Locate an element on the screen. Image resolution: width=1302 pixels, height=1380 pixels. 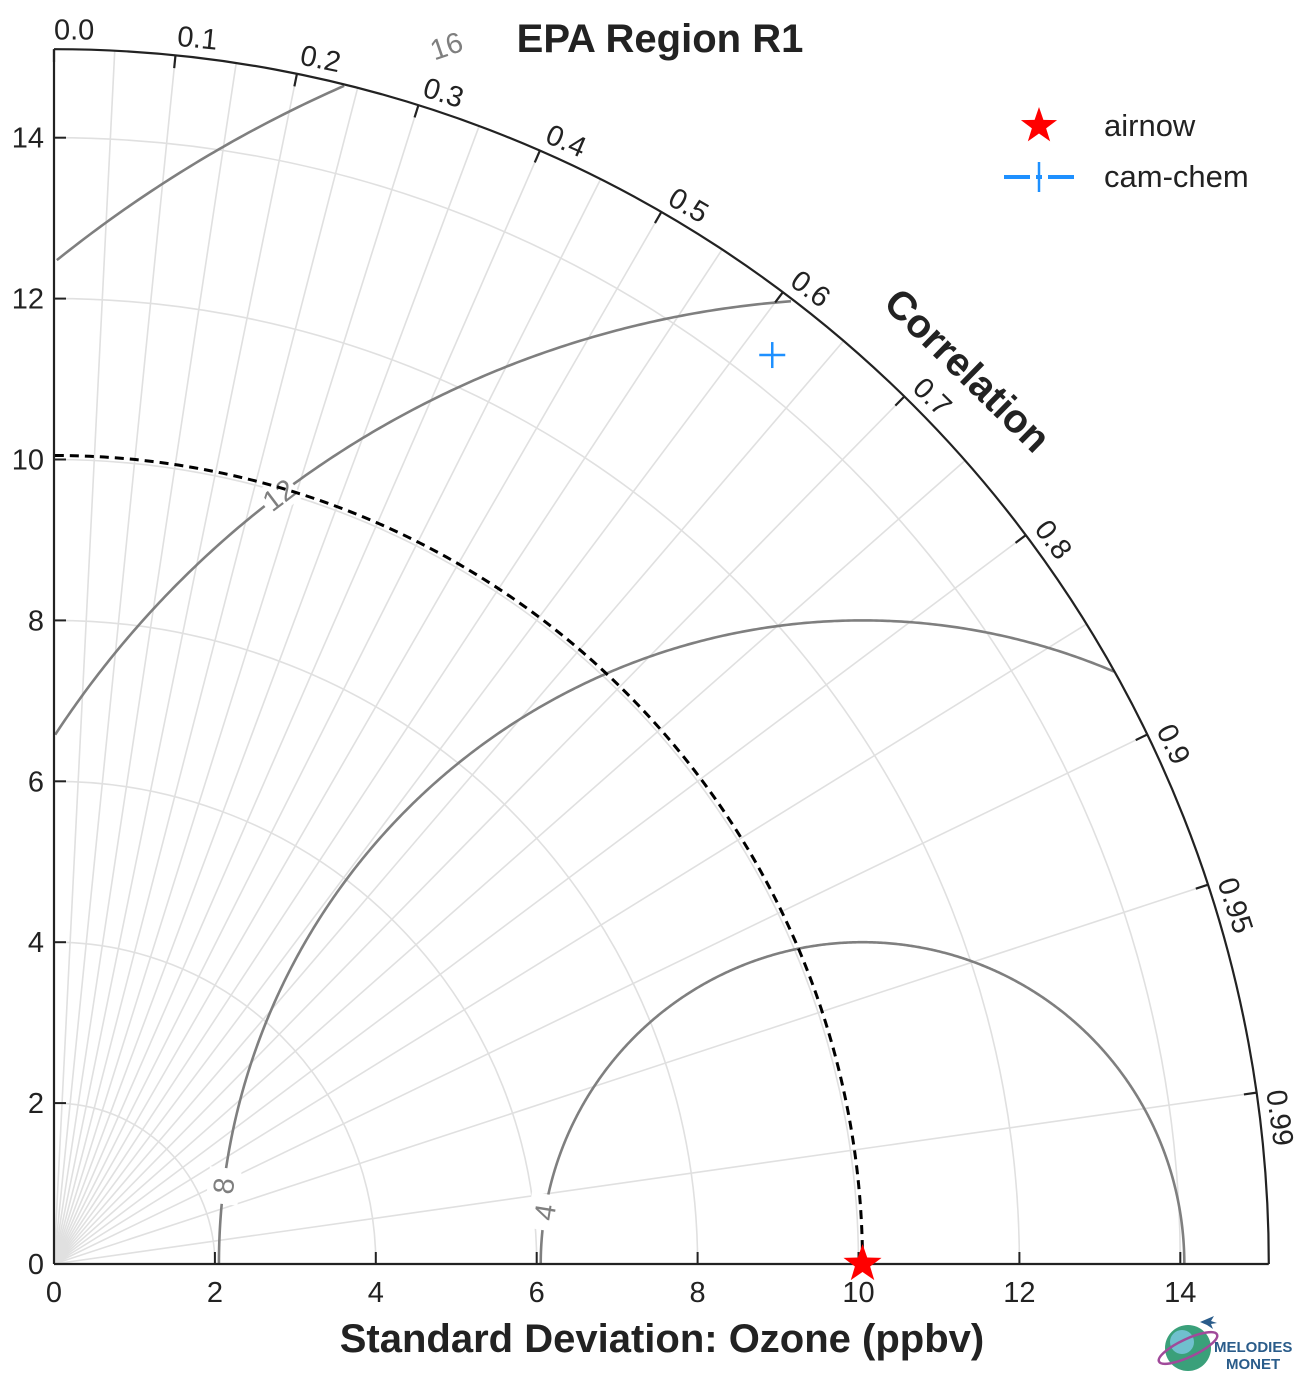
x-tick-label: 12 is located at coordinates (1019, 1293).